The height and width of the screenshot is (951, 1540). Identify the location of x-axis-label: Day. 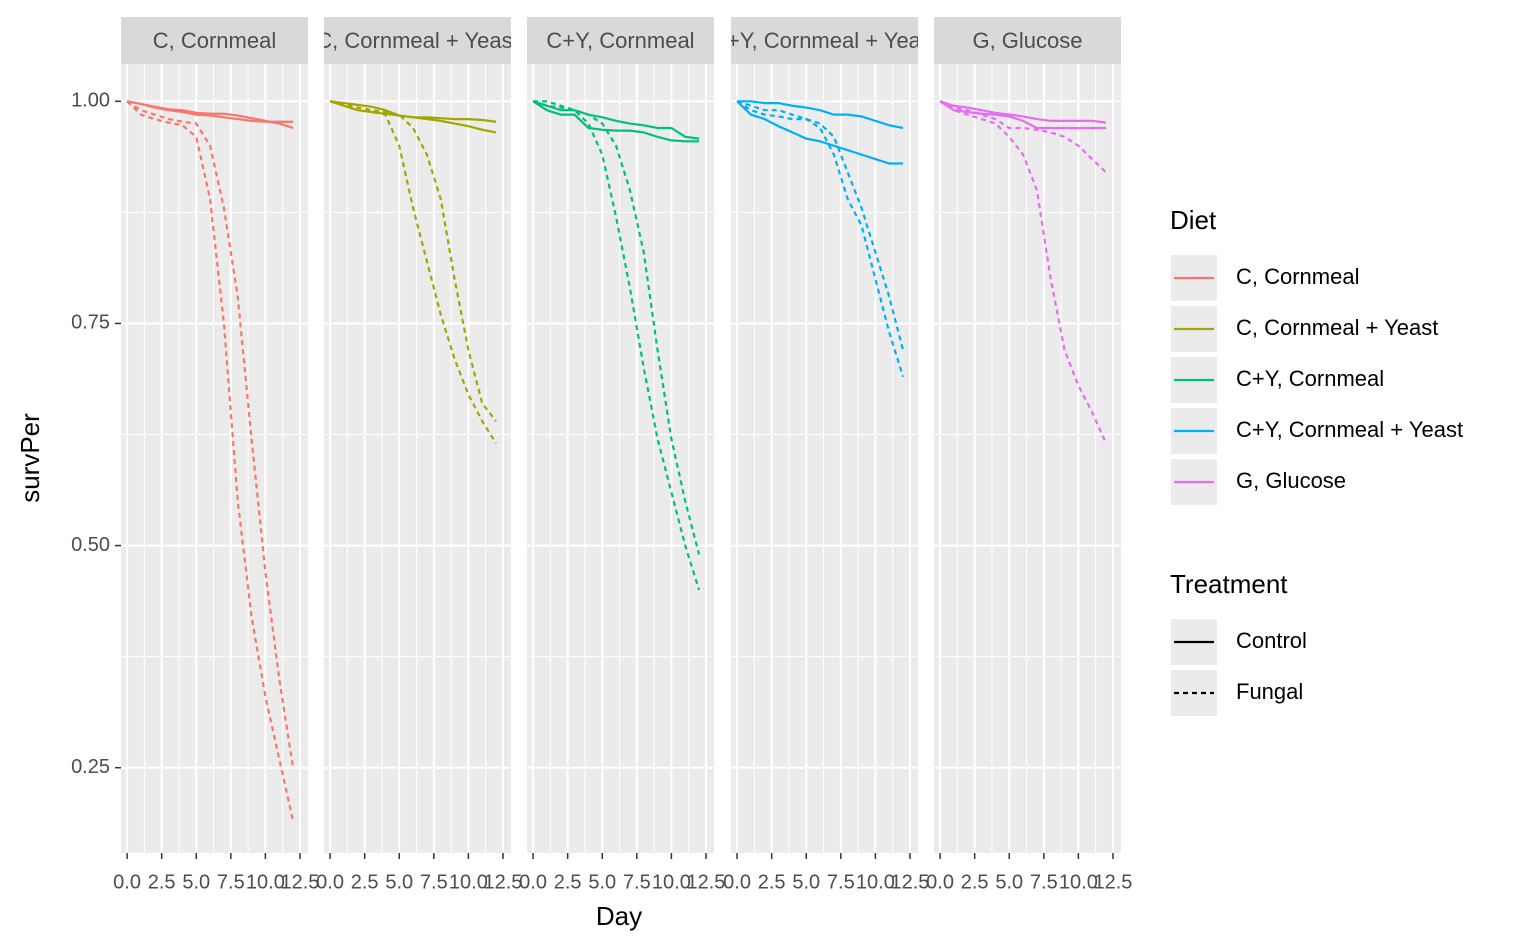
(619, 916).